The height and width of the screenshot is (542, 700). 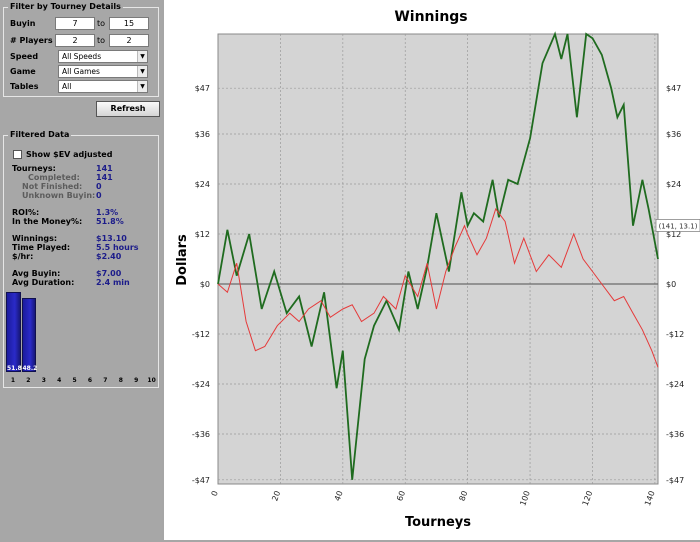 What do you see at coordinates (43, 380) in the screenshot?
I see `finish-x-label: 3` at bounding box center [43, 380].